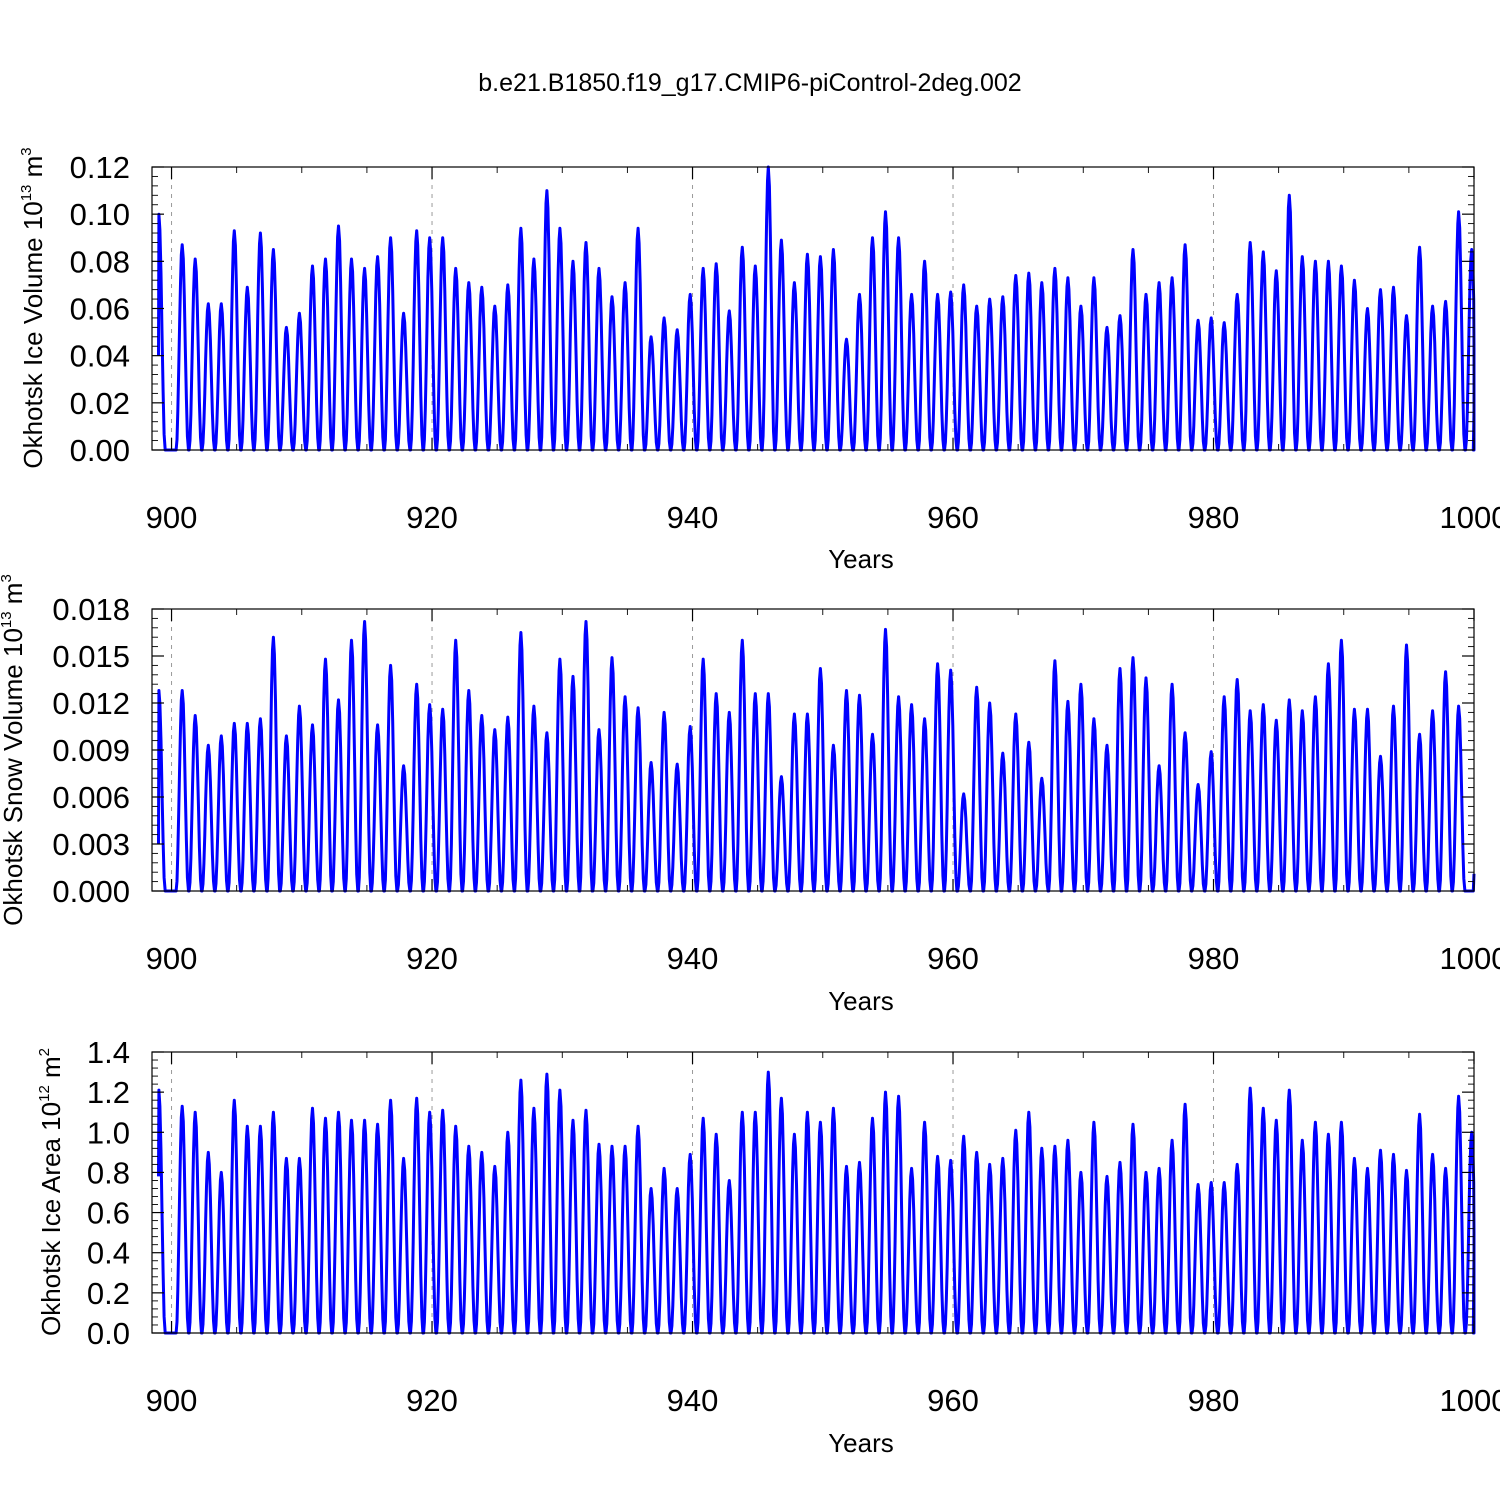 The width and height of the screenshot is (1500, 1500). I want to click on y-tick-label: 0.04, so click(100, 356).